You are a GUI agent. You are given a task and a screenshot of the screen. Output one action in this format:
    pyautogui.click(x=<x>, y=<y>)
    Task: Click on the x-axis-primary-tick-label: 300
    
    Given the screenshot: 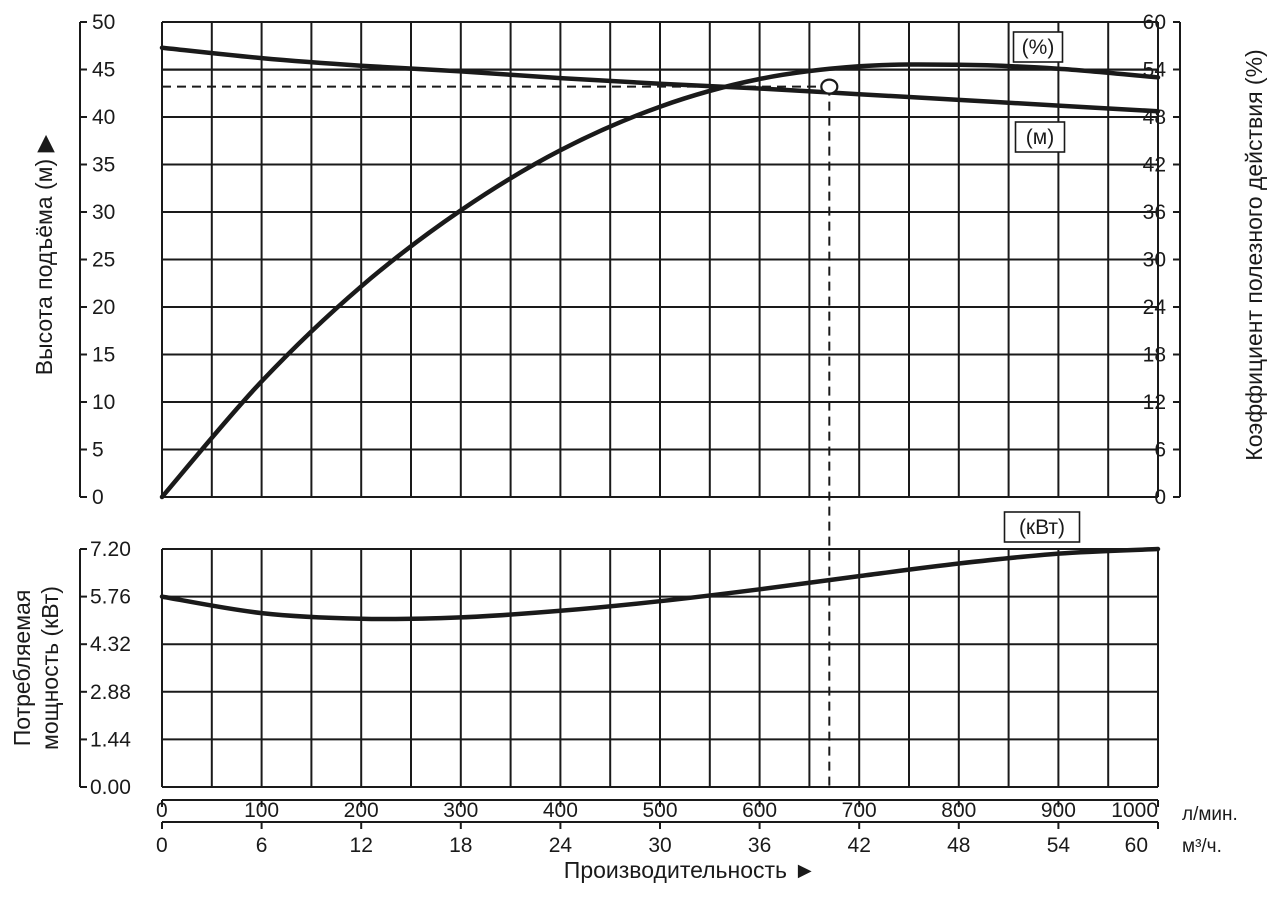 What is the action you would take?
    pyautogui.click(x=460, y=810)
    